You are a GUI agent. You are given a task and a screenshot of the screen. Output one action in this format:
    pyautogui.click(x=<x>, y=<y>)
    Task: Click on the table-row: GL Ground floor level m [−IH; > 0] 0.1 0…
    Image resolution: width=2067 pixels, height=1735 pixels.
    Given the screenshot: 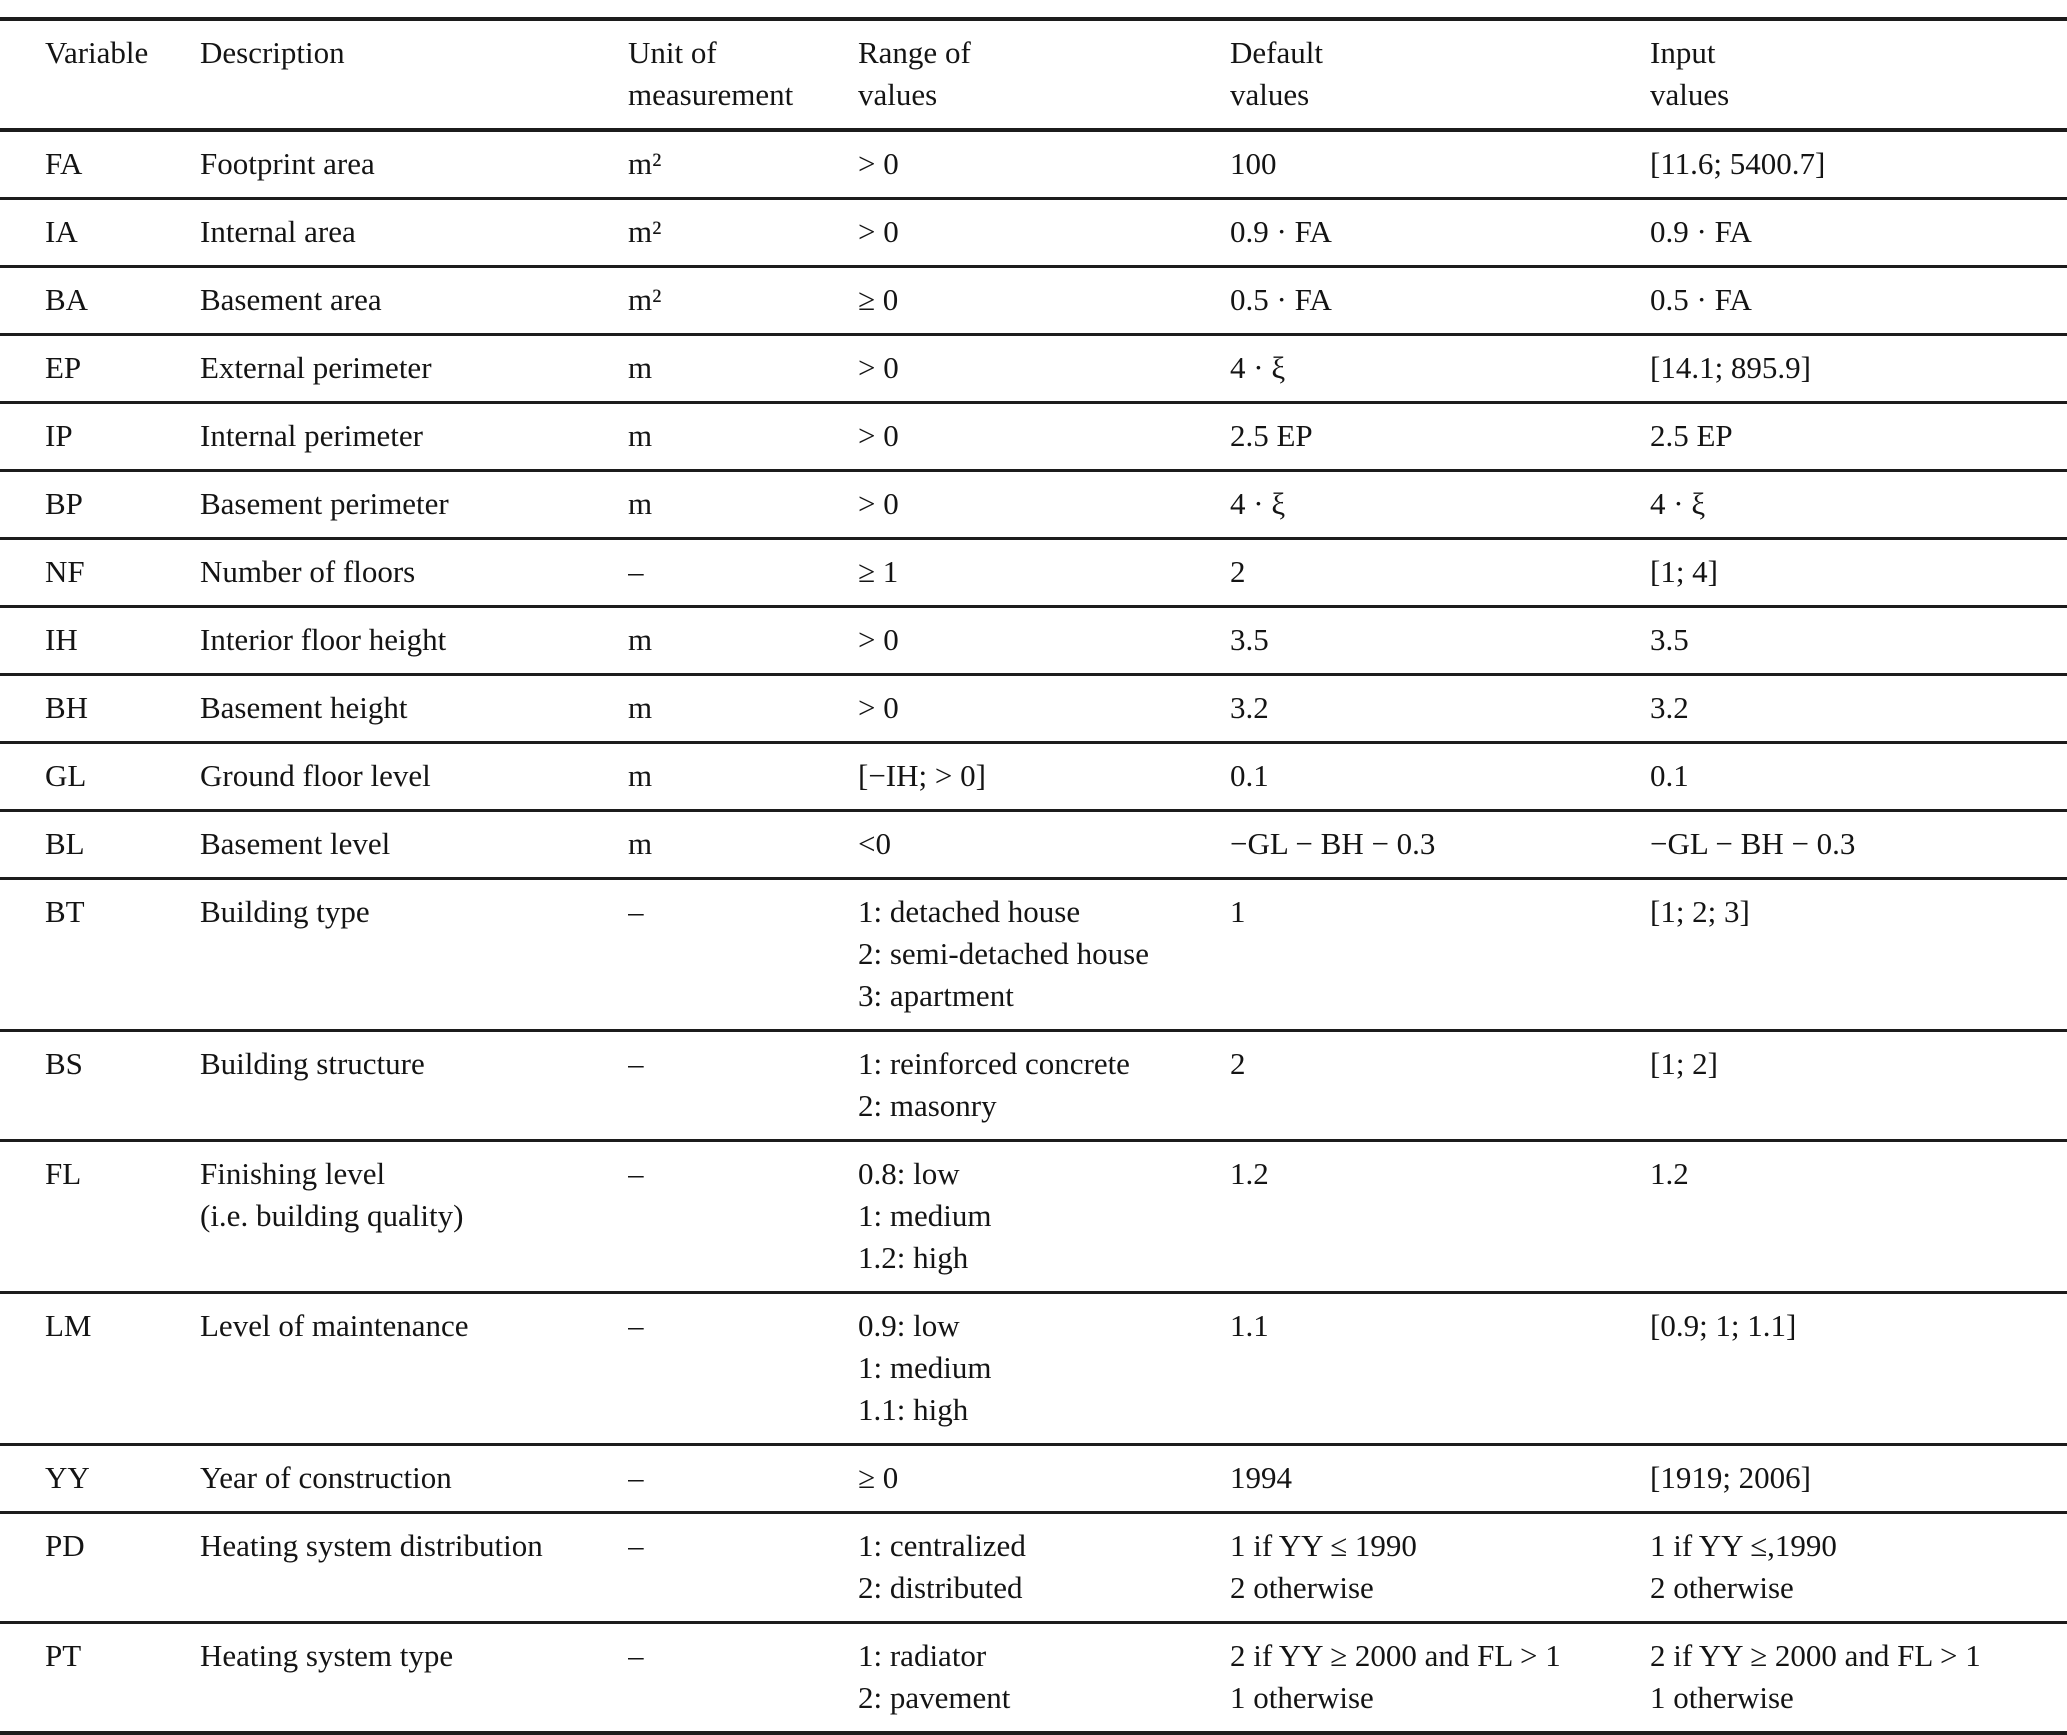 What is the action you would take?
    pyautogui.click(x=1033, y=776)
    